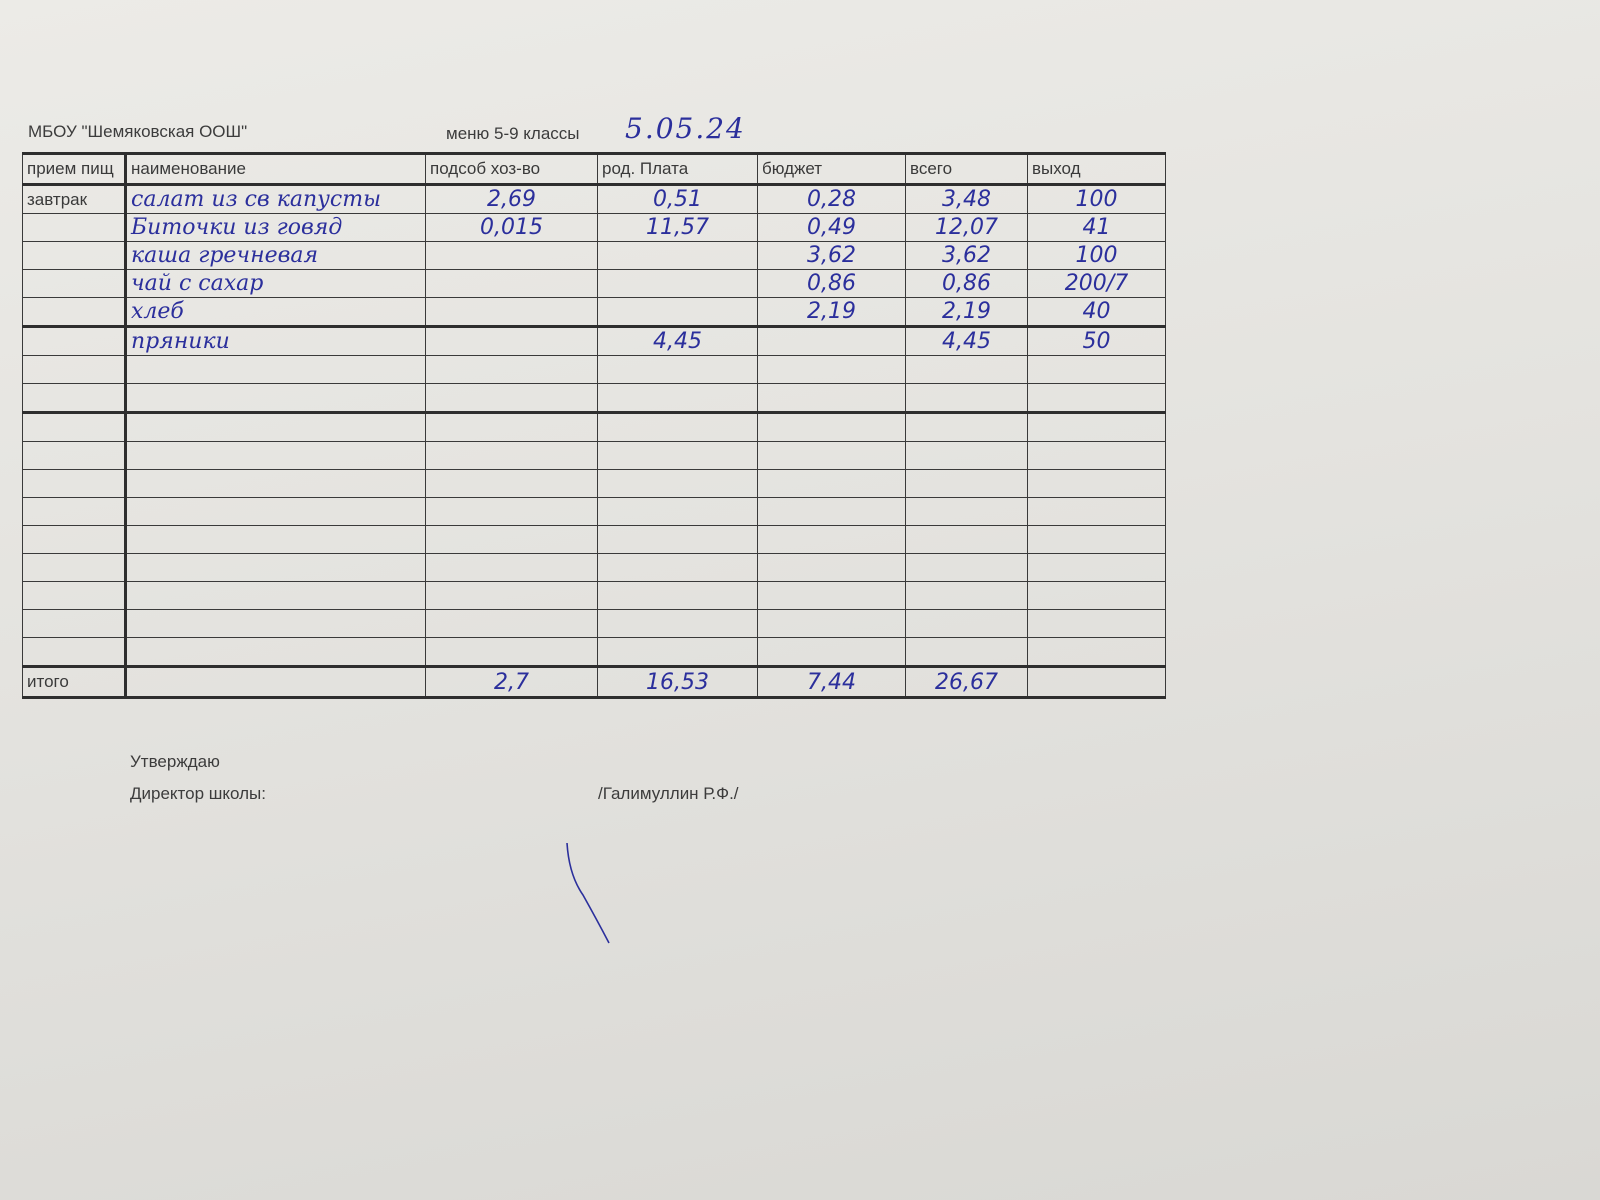 The width and height of the screenshot is (1600, 1200). What do you see at coordinates (966, 682) in the screenshot?
I see `cell-total: 26,67` at bounding box center [966, 682].